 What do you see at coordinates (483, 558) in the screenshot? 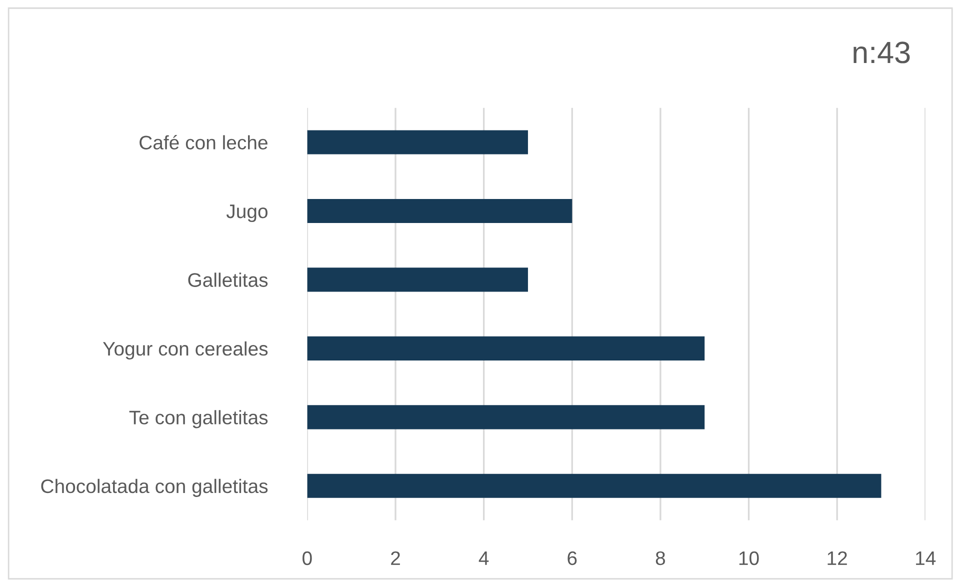
I see `x-tick-label: 4` at bounding box center [483, 558].